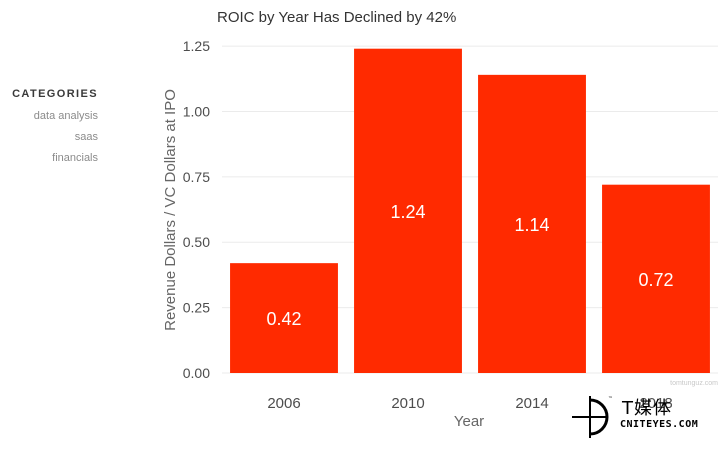 The height and width of the screenshot is (450, 720). I want to click on x-tick-label: 2006, so click(283, 403).